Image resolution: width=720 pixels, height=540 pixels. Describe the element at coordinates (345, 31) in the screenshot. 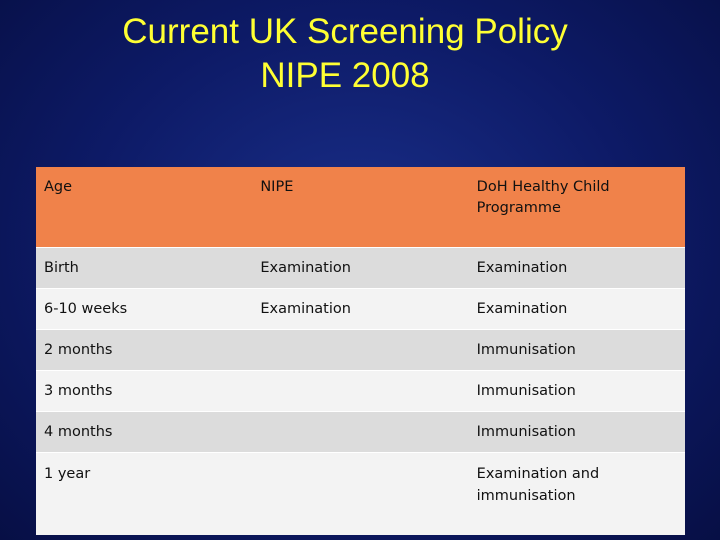

I see `title-line-1: Current UK Screening Policy` at that location.